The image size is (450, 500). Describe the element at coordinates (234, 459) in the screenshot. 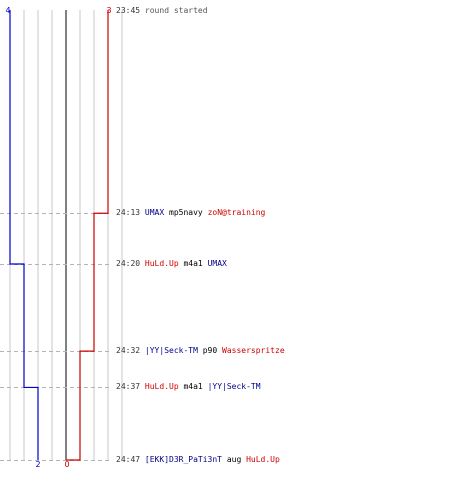

I see `weapon-name: aug` at that location.